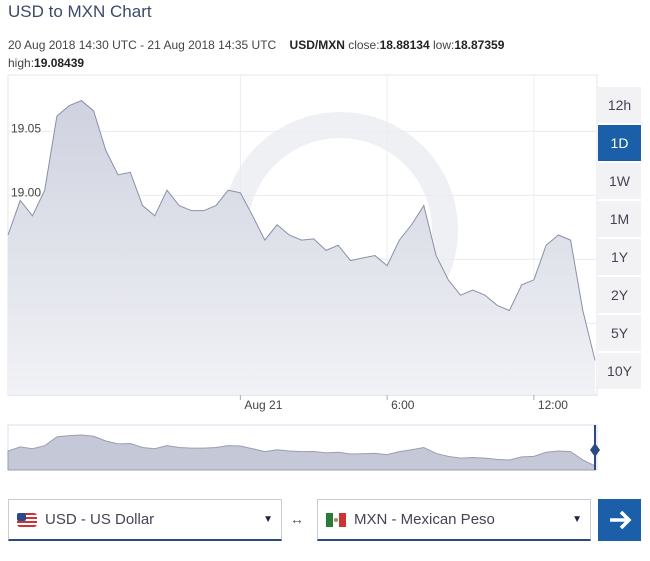  Describe the element at coordinates (619, 144) in the screenshot. I see `range-button: 1D` at that location.